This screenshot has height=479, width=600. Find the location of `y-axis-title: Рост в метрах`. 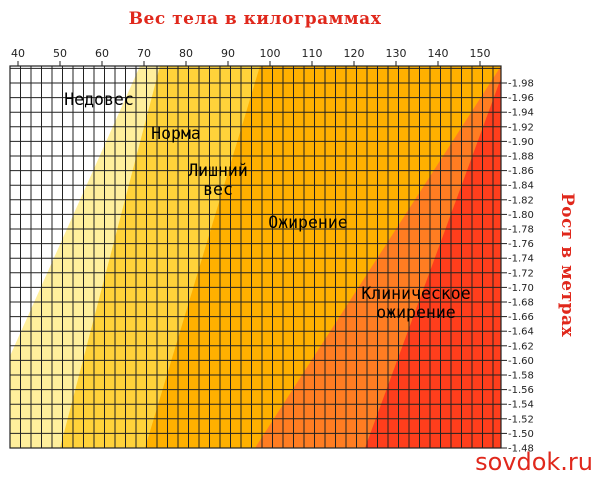

y-axis-title: Рост в метрах is located at coordinates (567, 265).